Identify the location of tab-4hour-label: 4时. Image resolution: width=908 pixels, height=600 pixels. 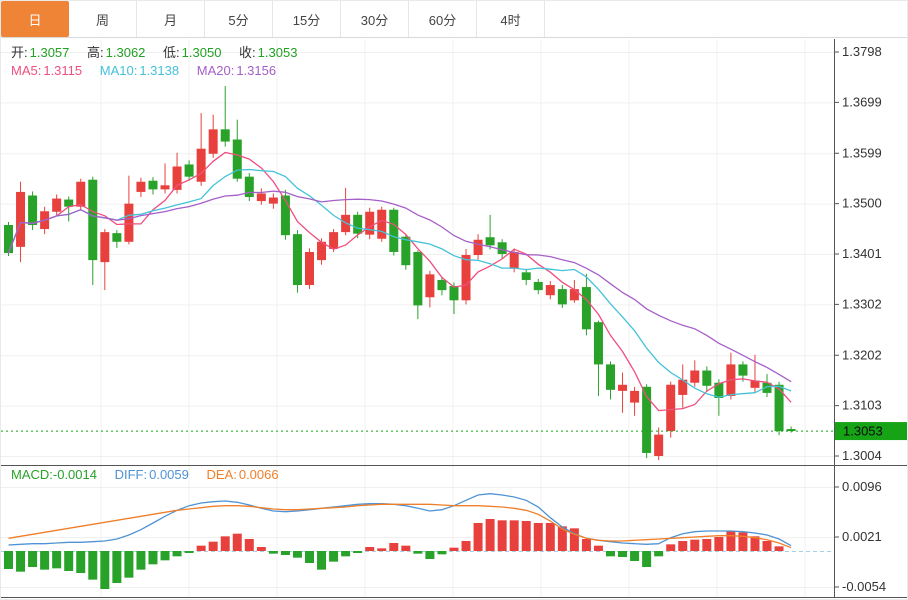
(510, 20).